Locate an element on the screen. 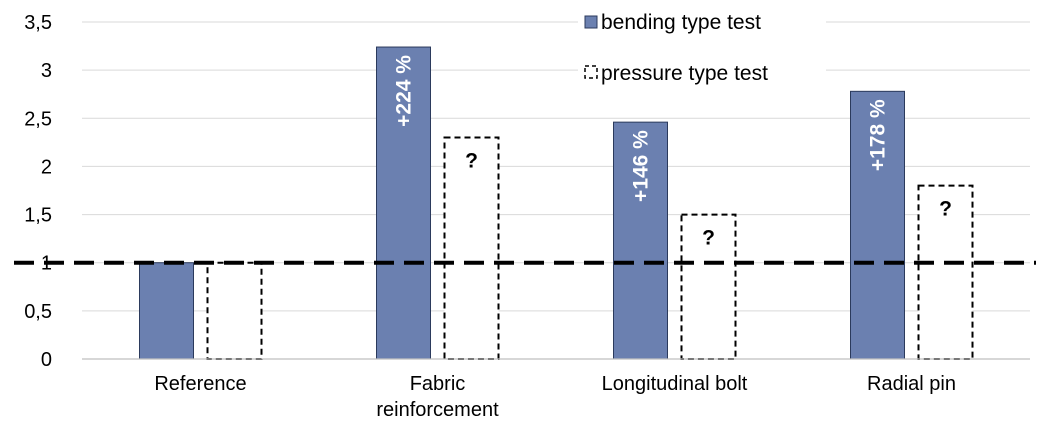 The height and width of the screenshot is (426, 1043). legend-label-pressure: pressure type test is located at coordinates (684, 73).